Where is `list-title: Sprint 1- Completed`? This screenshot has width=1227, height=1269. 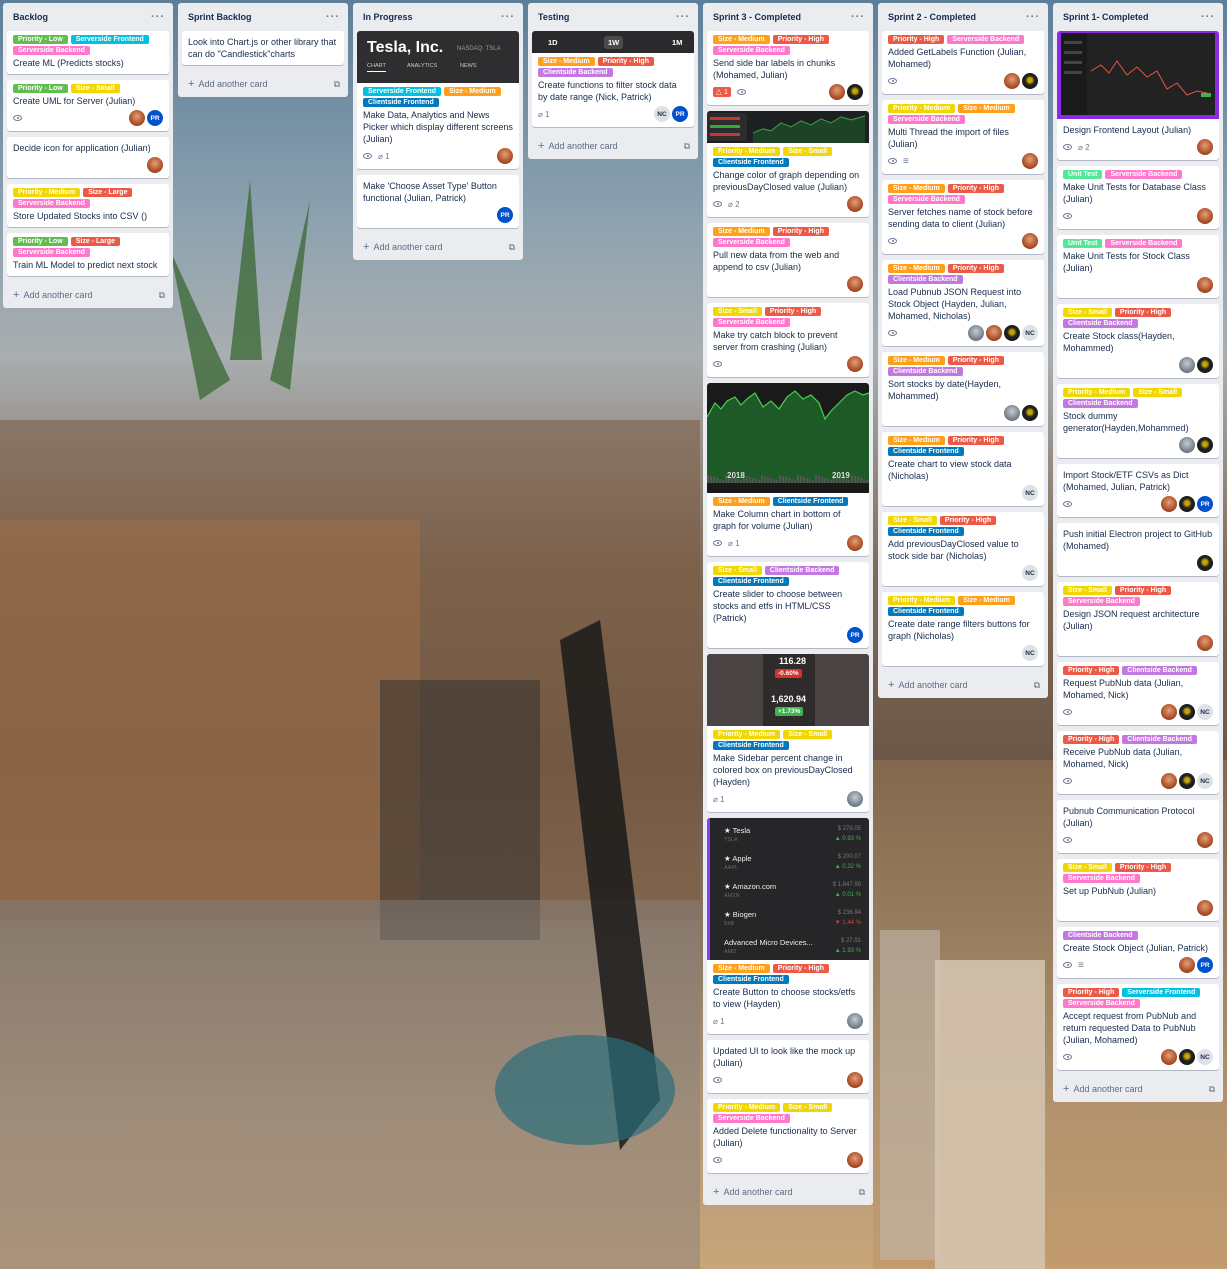 list-title: Sprint 1- Completed is located at coordinates (1106, 17).